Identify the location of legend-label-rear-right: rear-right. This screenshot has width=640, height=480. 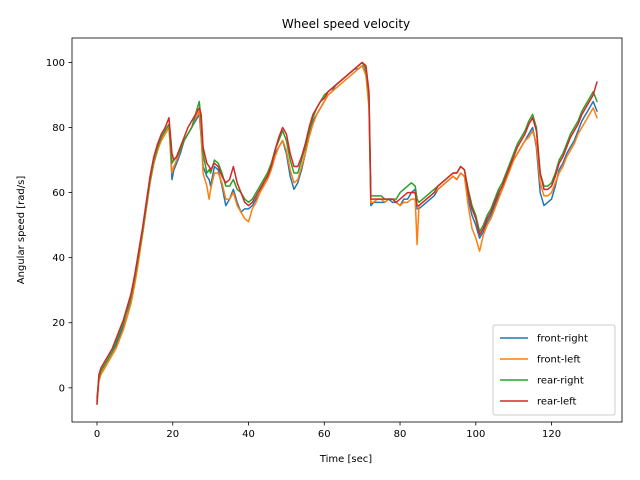
(560, 381).